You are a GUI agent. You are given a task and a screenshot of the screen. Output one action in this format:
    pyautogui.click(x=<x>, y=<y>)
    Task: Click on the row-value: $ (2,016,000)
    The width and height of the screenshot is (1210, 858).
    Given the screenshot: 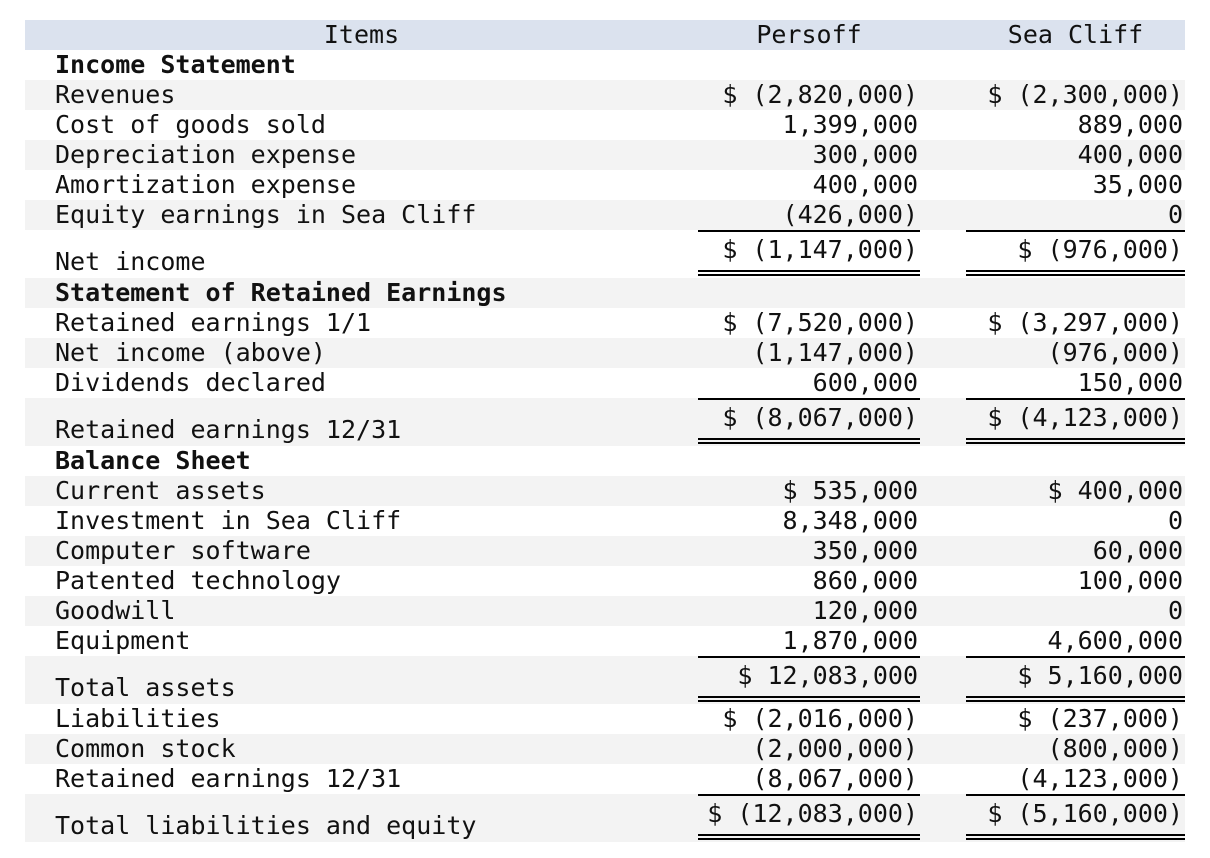 What is the action you would take?
    pyautogui.click(x=820, y=718)
    